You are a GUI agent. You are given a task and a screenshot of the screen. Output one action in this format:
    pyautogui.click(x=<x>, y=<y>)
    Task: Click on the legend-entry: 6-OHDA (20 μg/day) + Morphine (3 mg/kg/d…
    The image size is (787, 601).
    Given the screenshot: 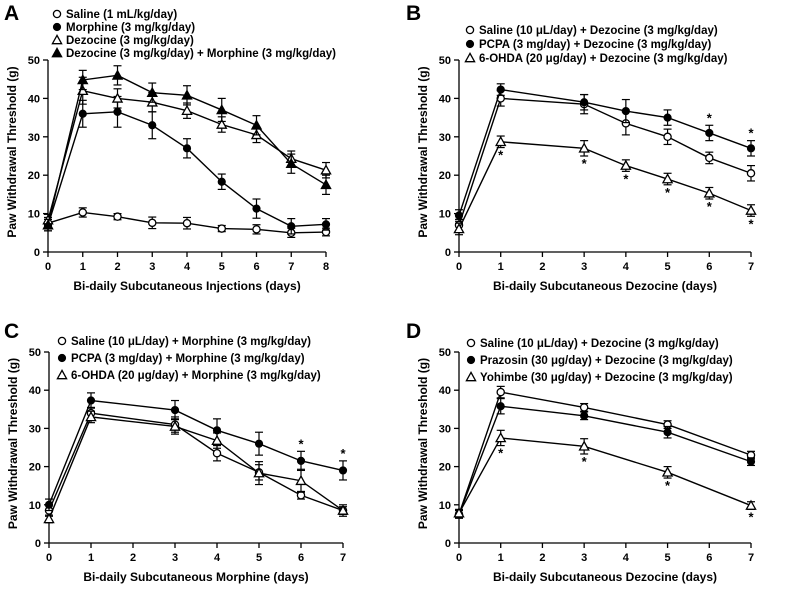 What is the action you would take?
    pyautogui.click(x=196, y=376)
    